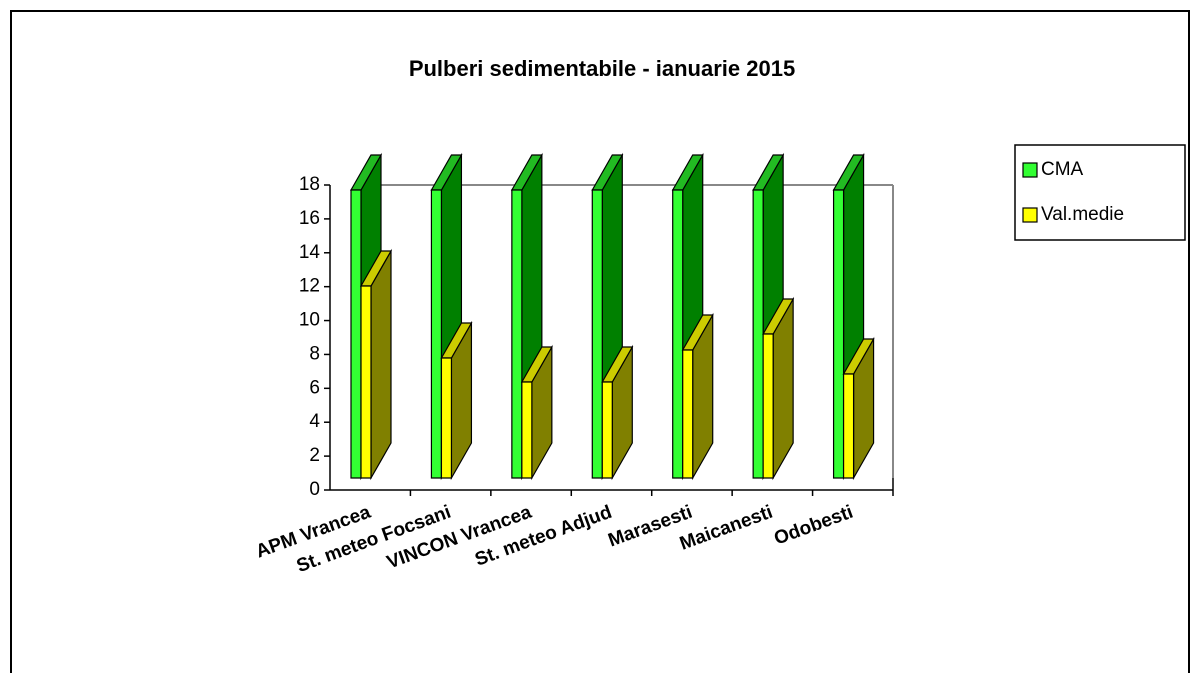 Image resolution: width=1200 pixels, height=673 pixels. Describe the element at coordinates (309, 286) in the screenshot. I see `y-tick-label: 12` at that location.